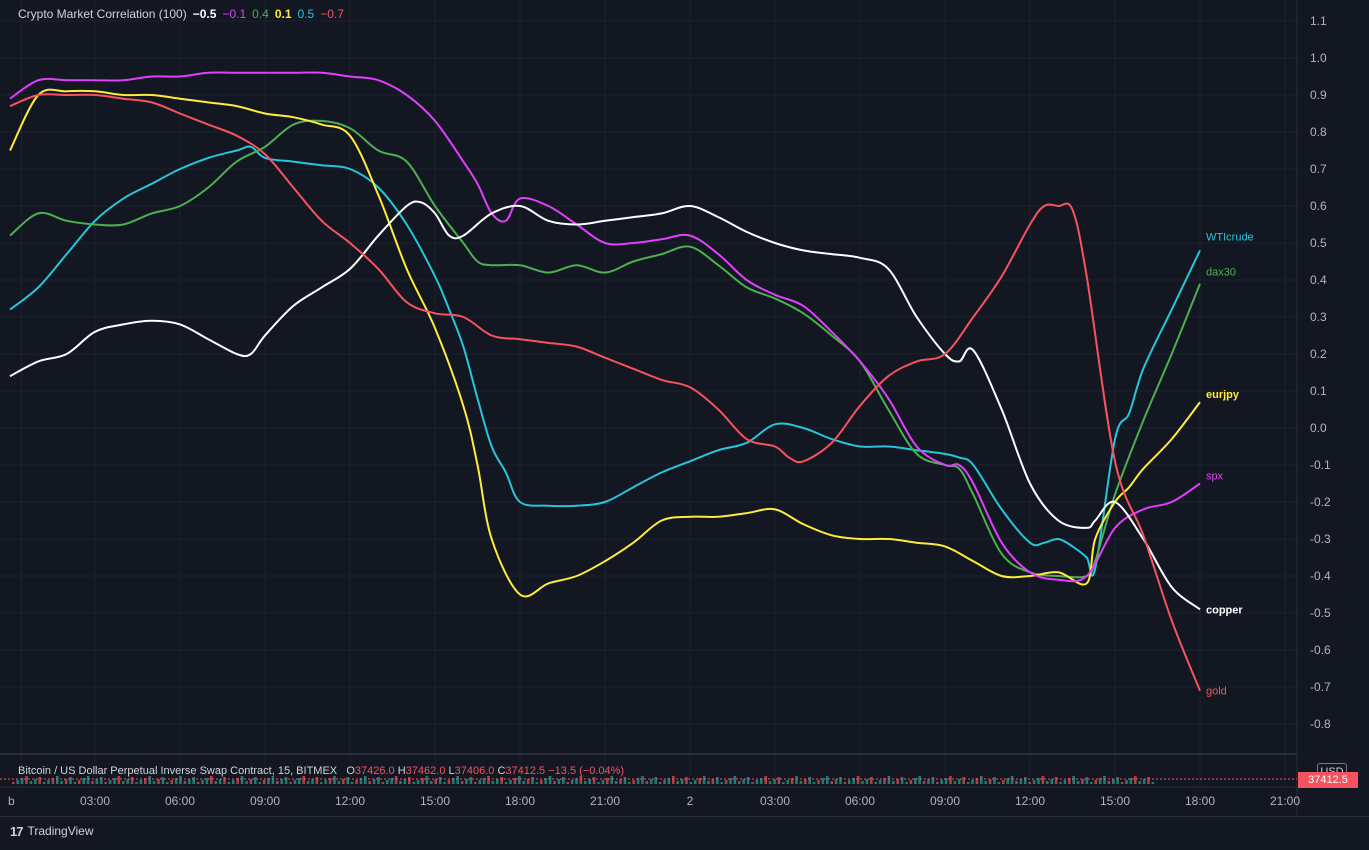  What do you see at coordinates (1224, 610) in the screenshot?
I see `series-label-copper: copper` at bounding box center [1224, 610].